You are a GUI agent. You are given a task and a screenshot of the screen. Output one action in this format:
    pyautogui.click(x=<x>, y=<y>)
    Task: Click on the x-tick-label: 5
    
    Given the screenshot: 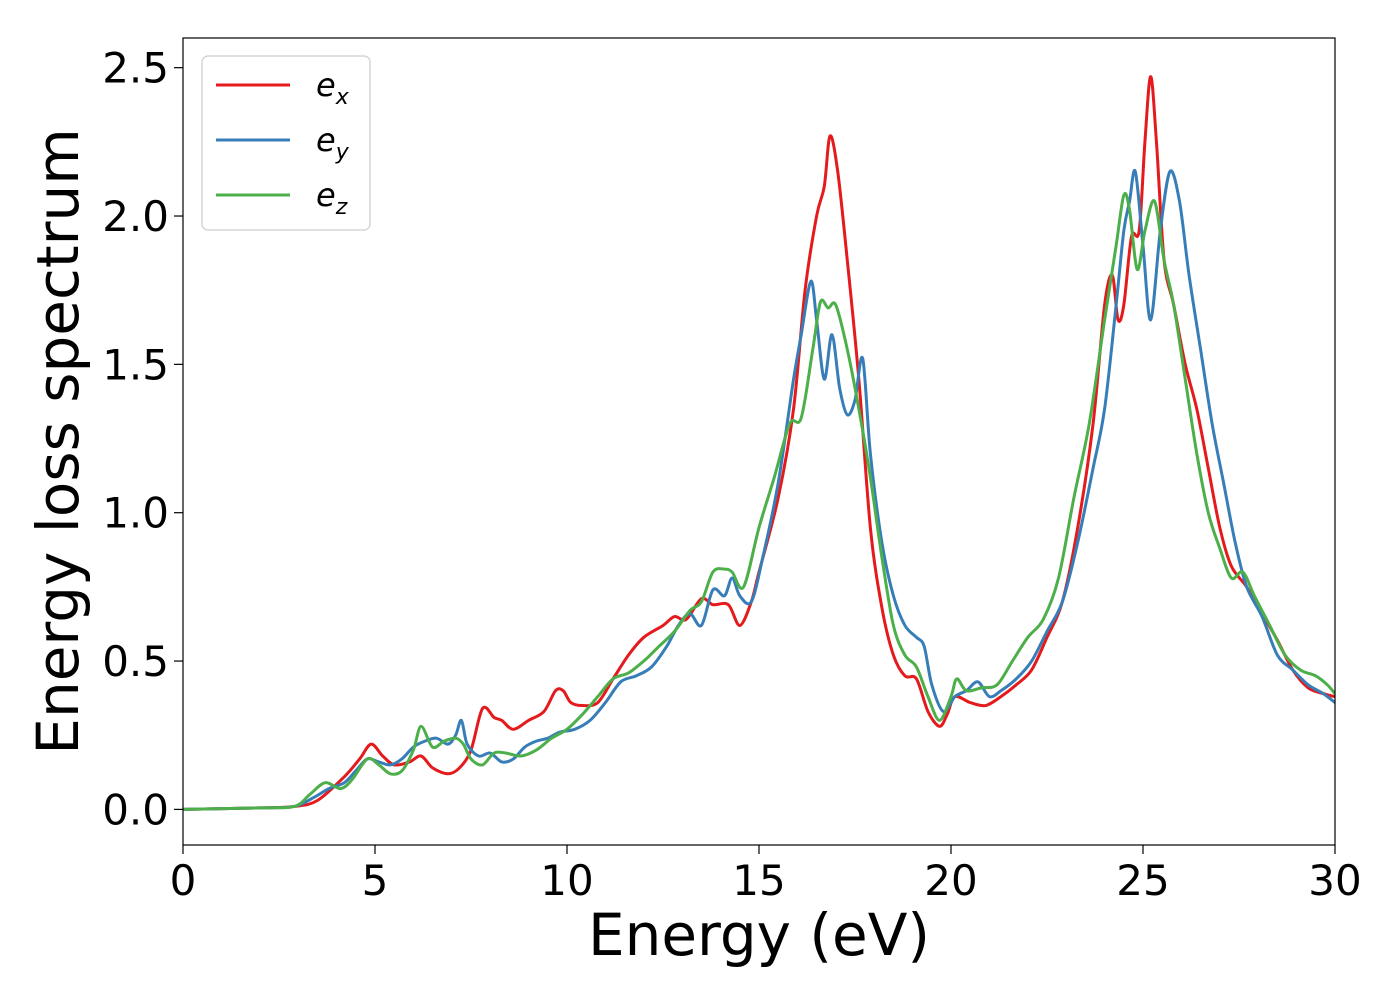 What is the action you would take?
    pyautogui.click(x=375, y=880)
    